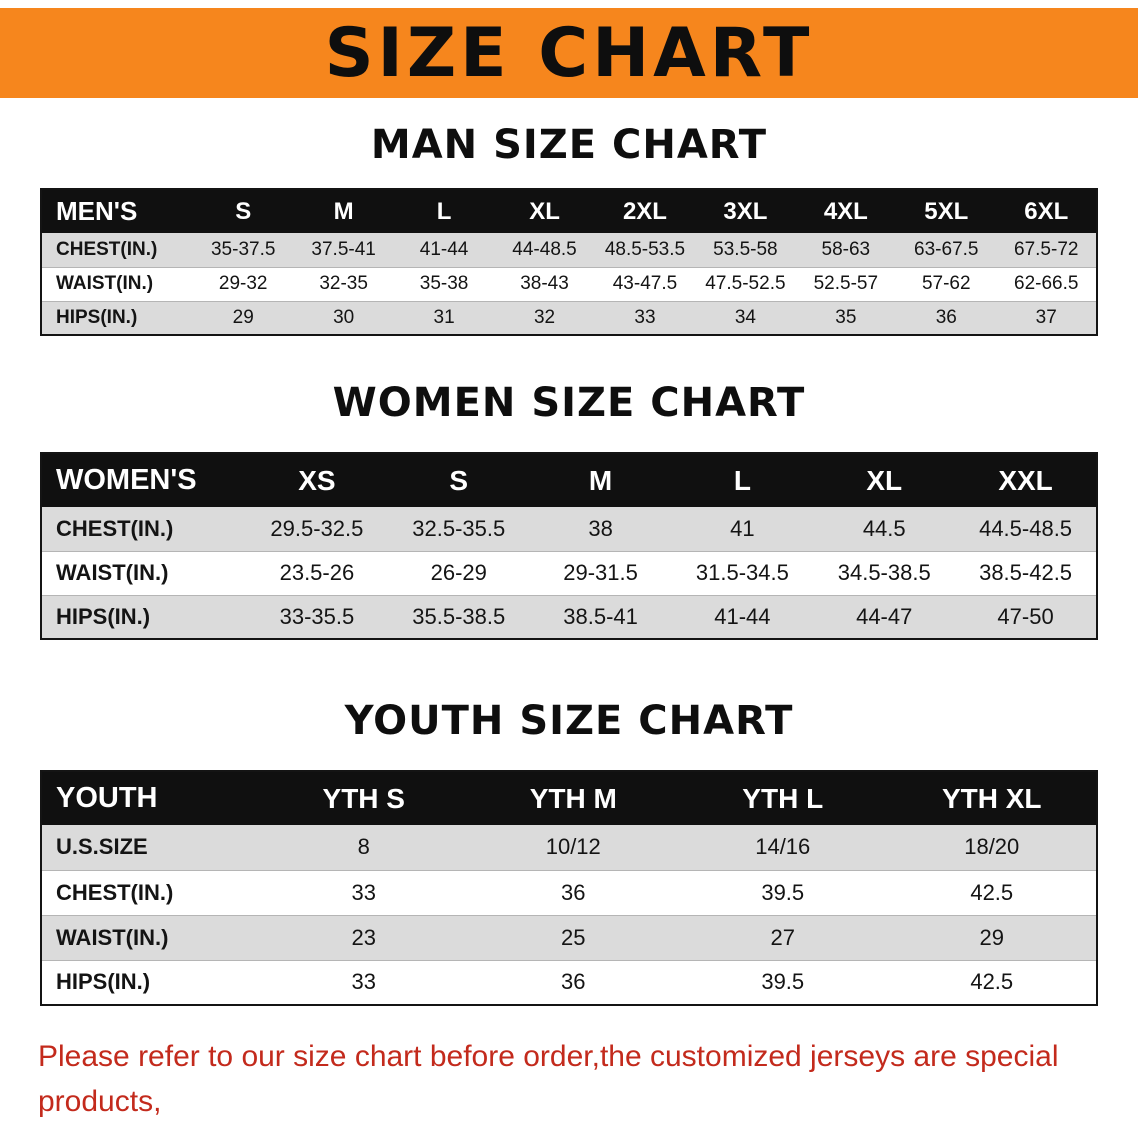 This screenshot has height=1132, width=1138. Describe the element at coordinates (102, 847) in the screenshot. I see `row-label: U.S.SIZE` at that location.